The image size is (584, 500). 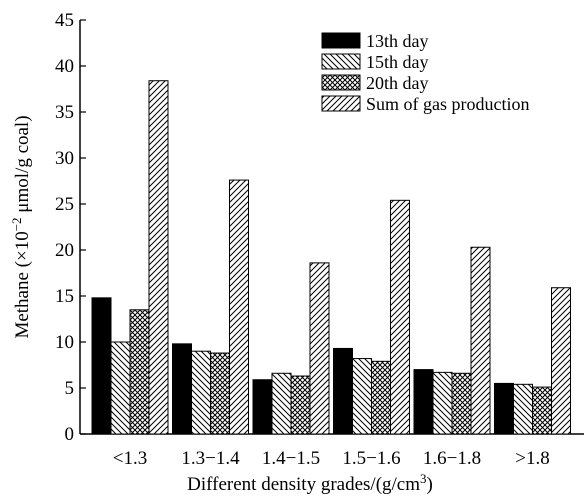 What do you see at coordinates (64, 342) in the screenshot?
I see `y-tick-label: 10` at bounding box center [64, 342].